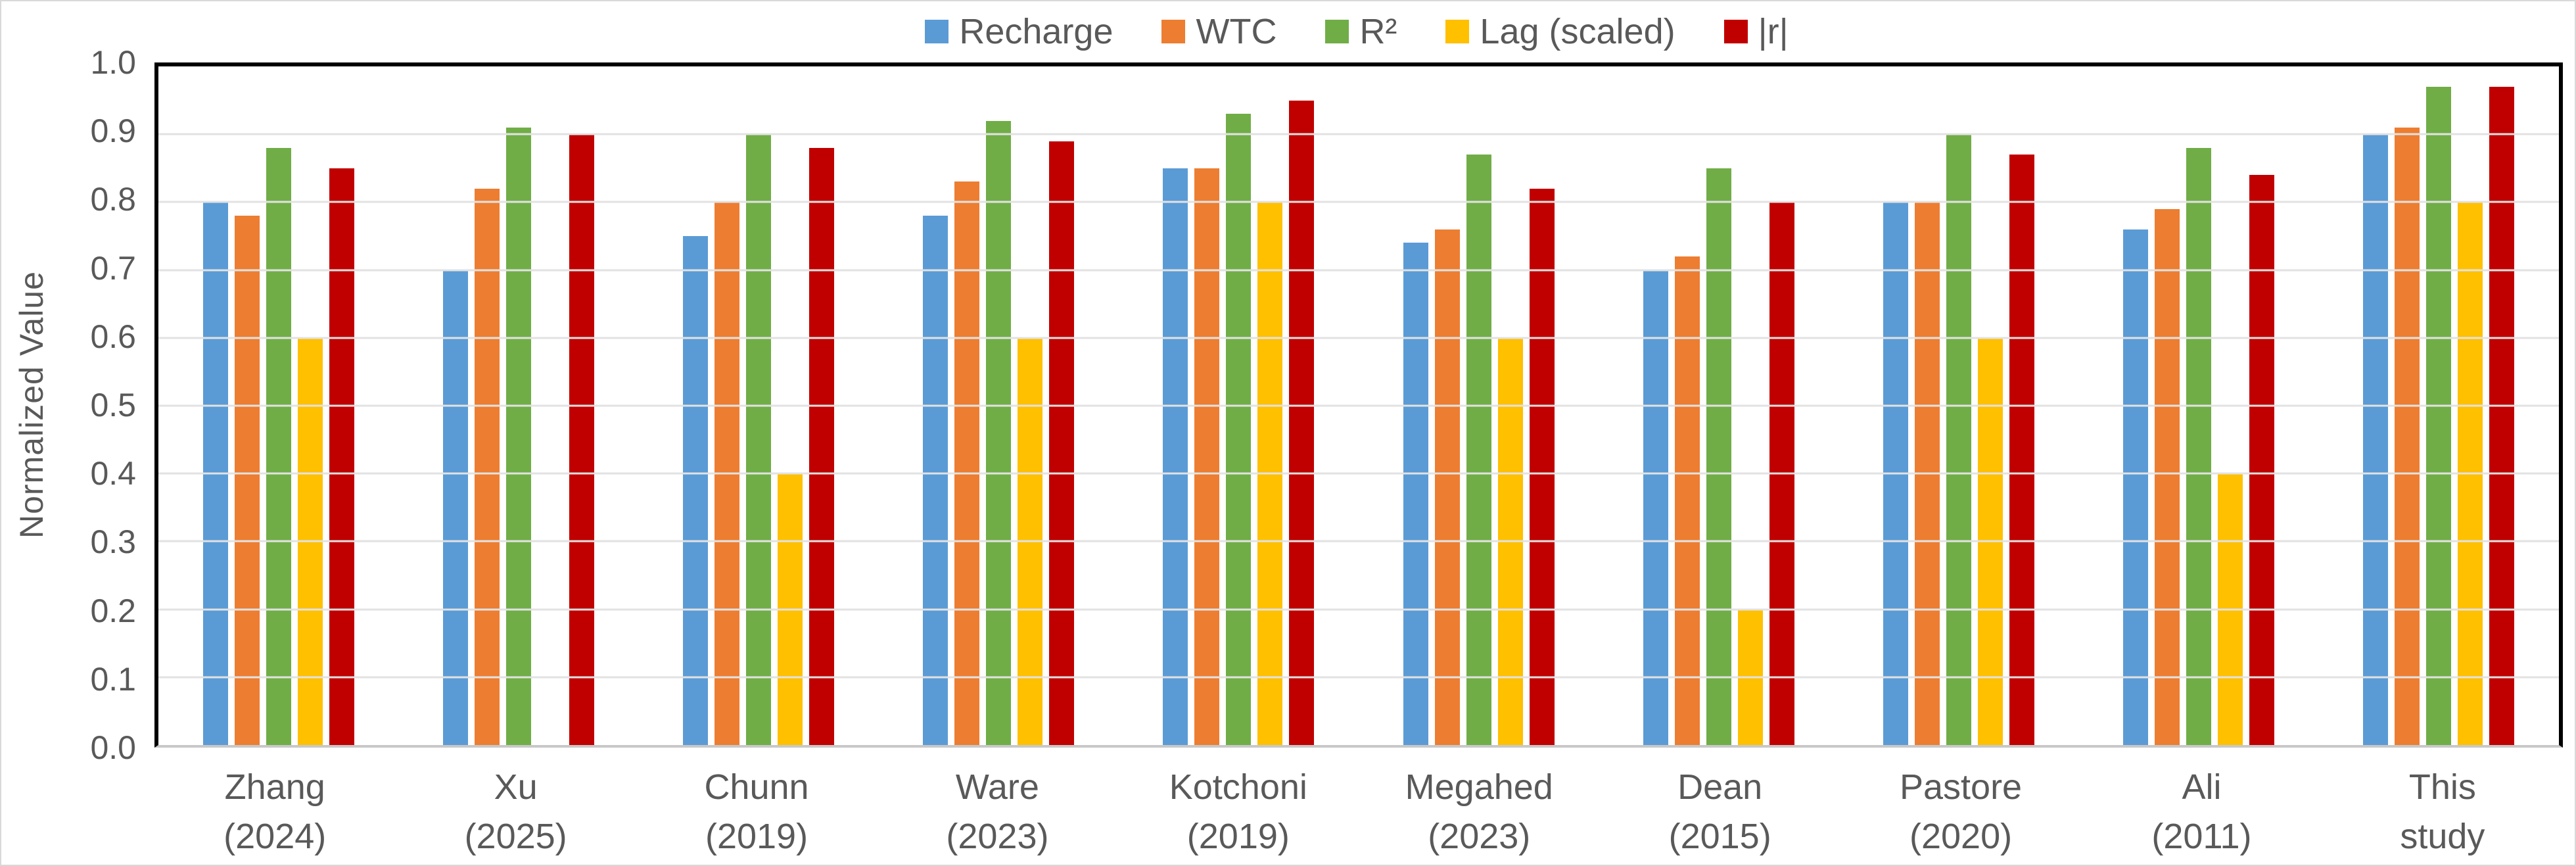 This screenshot has height=866, width=2576. I want to click on bar-wtc-xu-2025, so click(487, 466).